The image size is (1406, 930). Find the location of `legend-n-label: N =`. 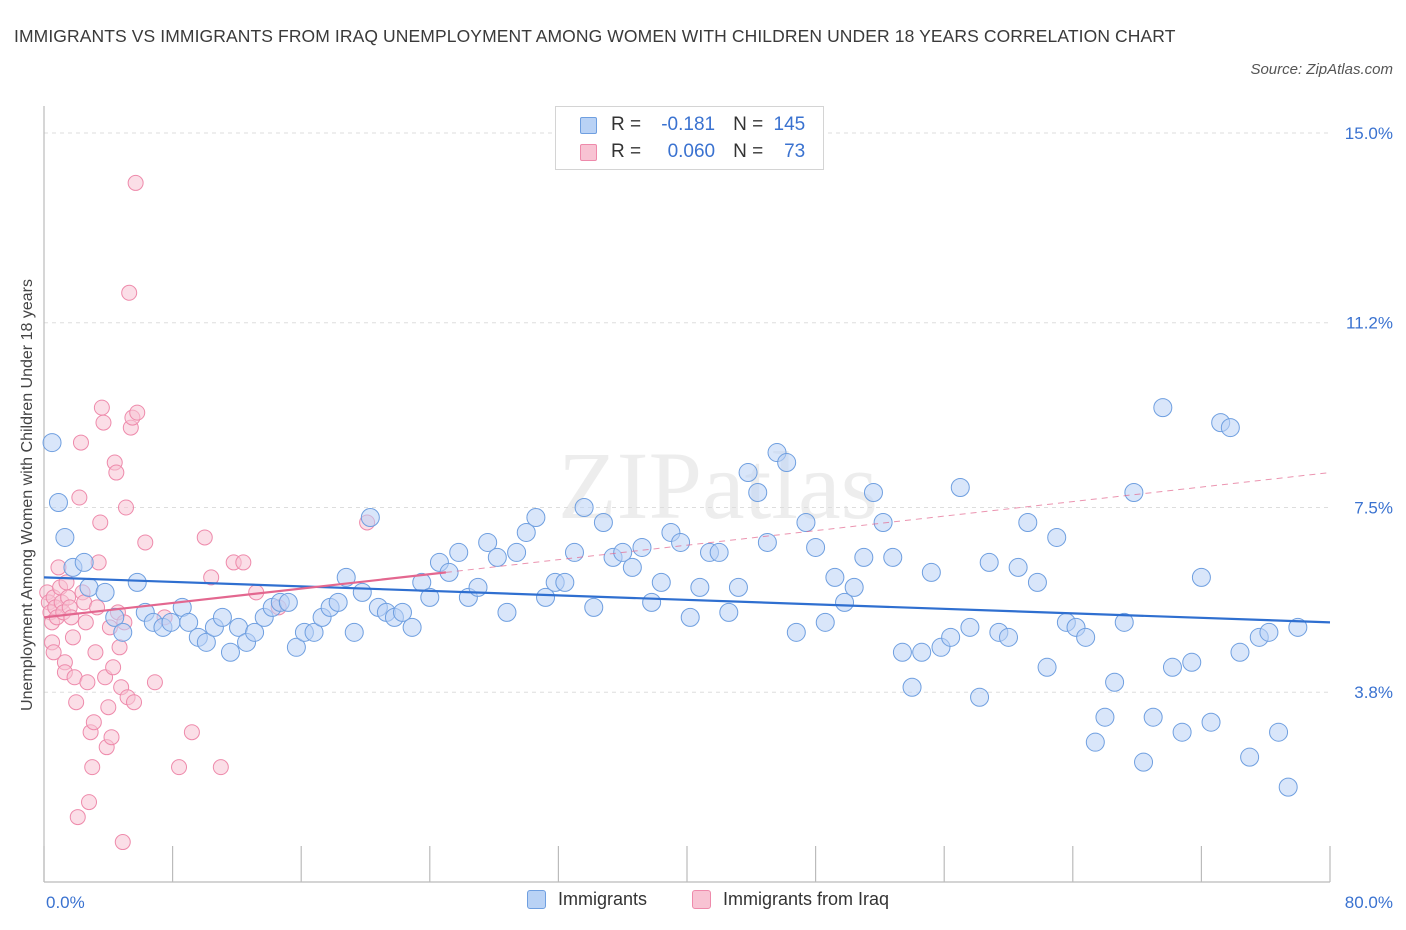

legend-n-label: N = is located at coordinates (748, 151).